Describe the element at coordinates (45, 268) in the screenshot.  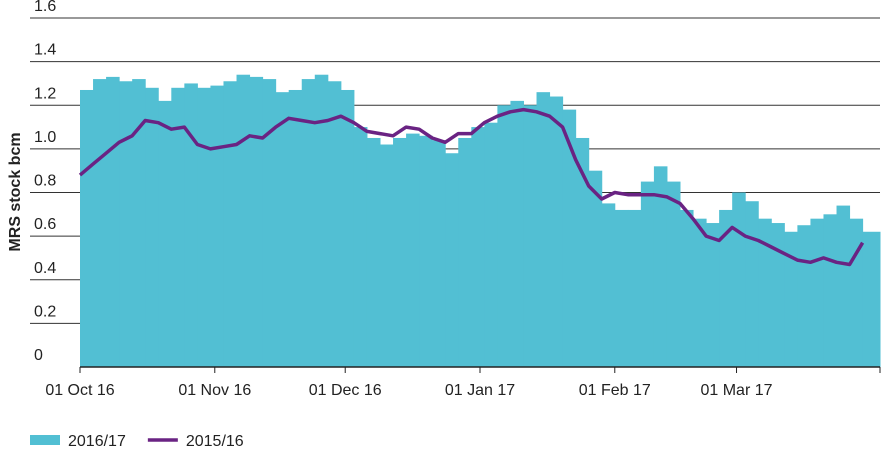
I see `y-tick-label: 0.4` at that location.